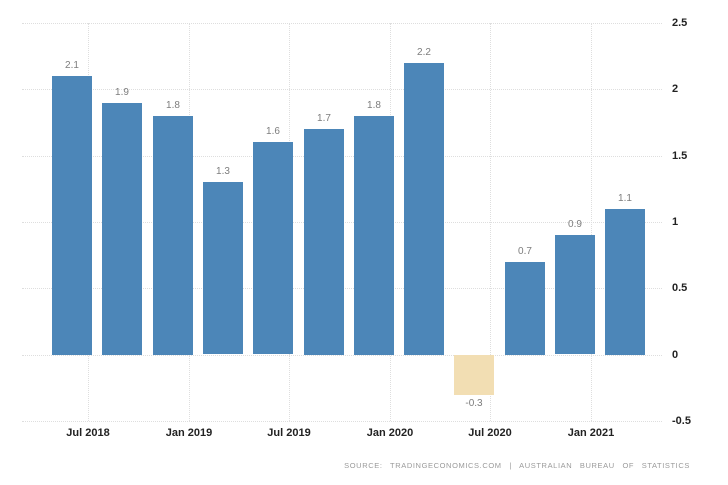 This screenshot has height=485, width=728. What do you see at coordinates (680, 156) in the screenshot?
I see `y-axis-tick-label: 1.5` at bounding box center [680, 156].